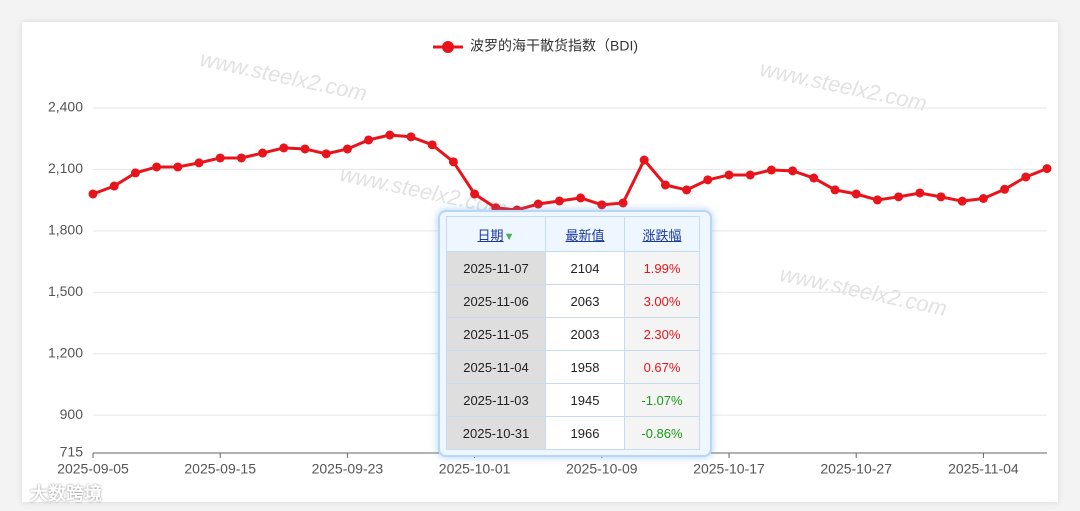 The image size is (1080, 511). Describe the element at coordinates (662, 301) in the screenshot. I see `table-cell: 3.00%` at that location.